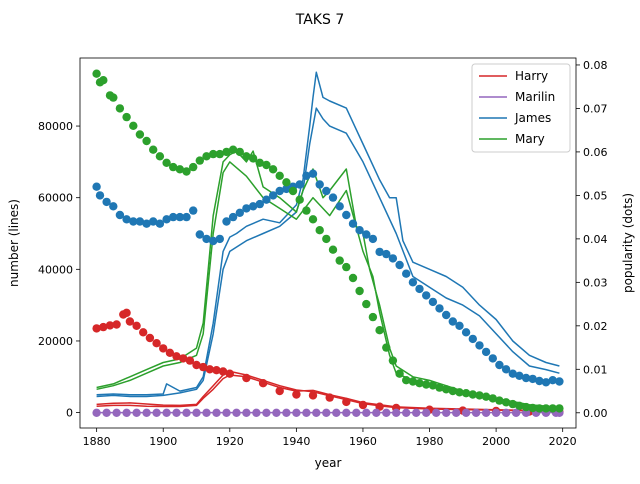 This screenshot has height=484, width=640. I want to click on y-tick-label-left: 40000, so click(55, 269).